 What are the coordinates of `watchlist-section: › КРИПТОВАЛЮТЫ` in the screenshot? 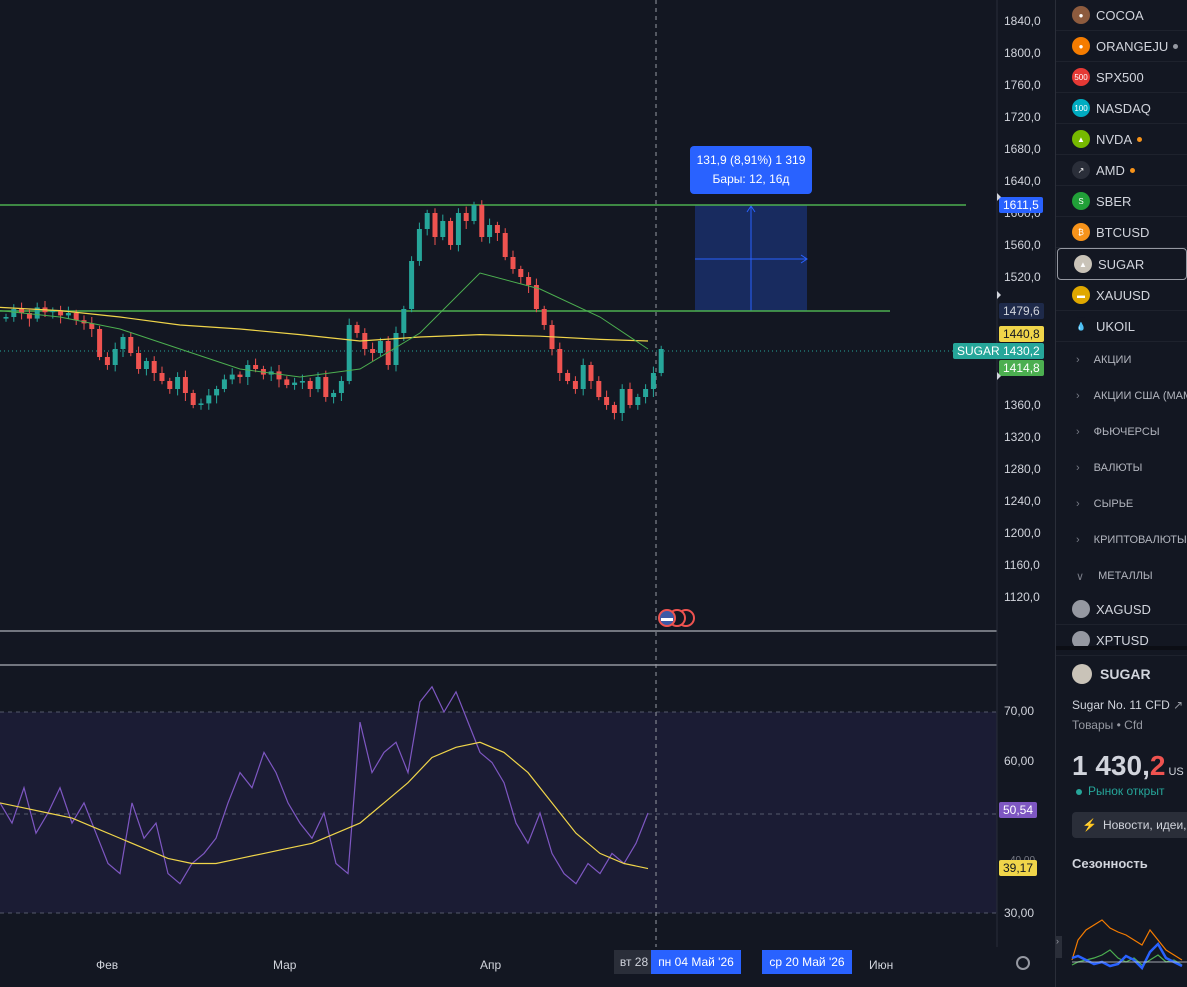 It's located at (1131, 540).